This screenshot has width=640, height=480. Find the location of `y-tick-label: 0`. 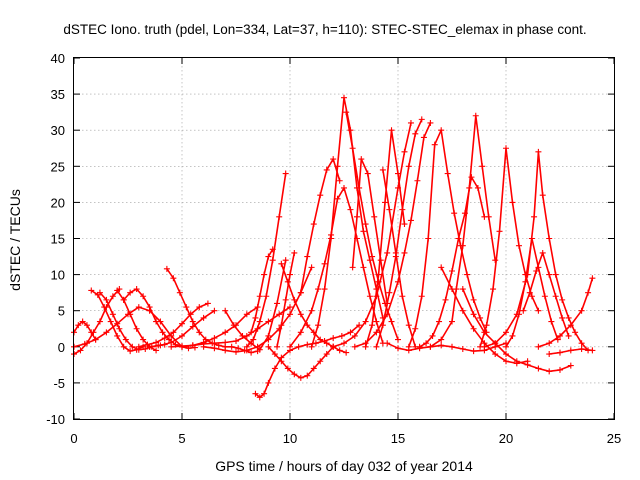

y-tick-label: 0 is located at coordinates (61, 347).